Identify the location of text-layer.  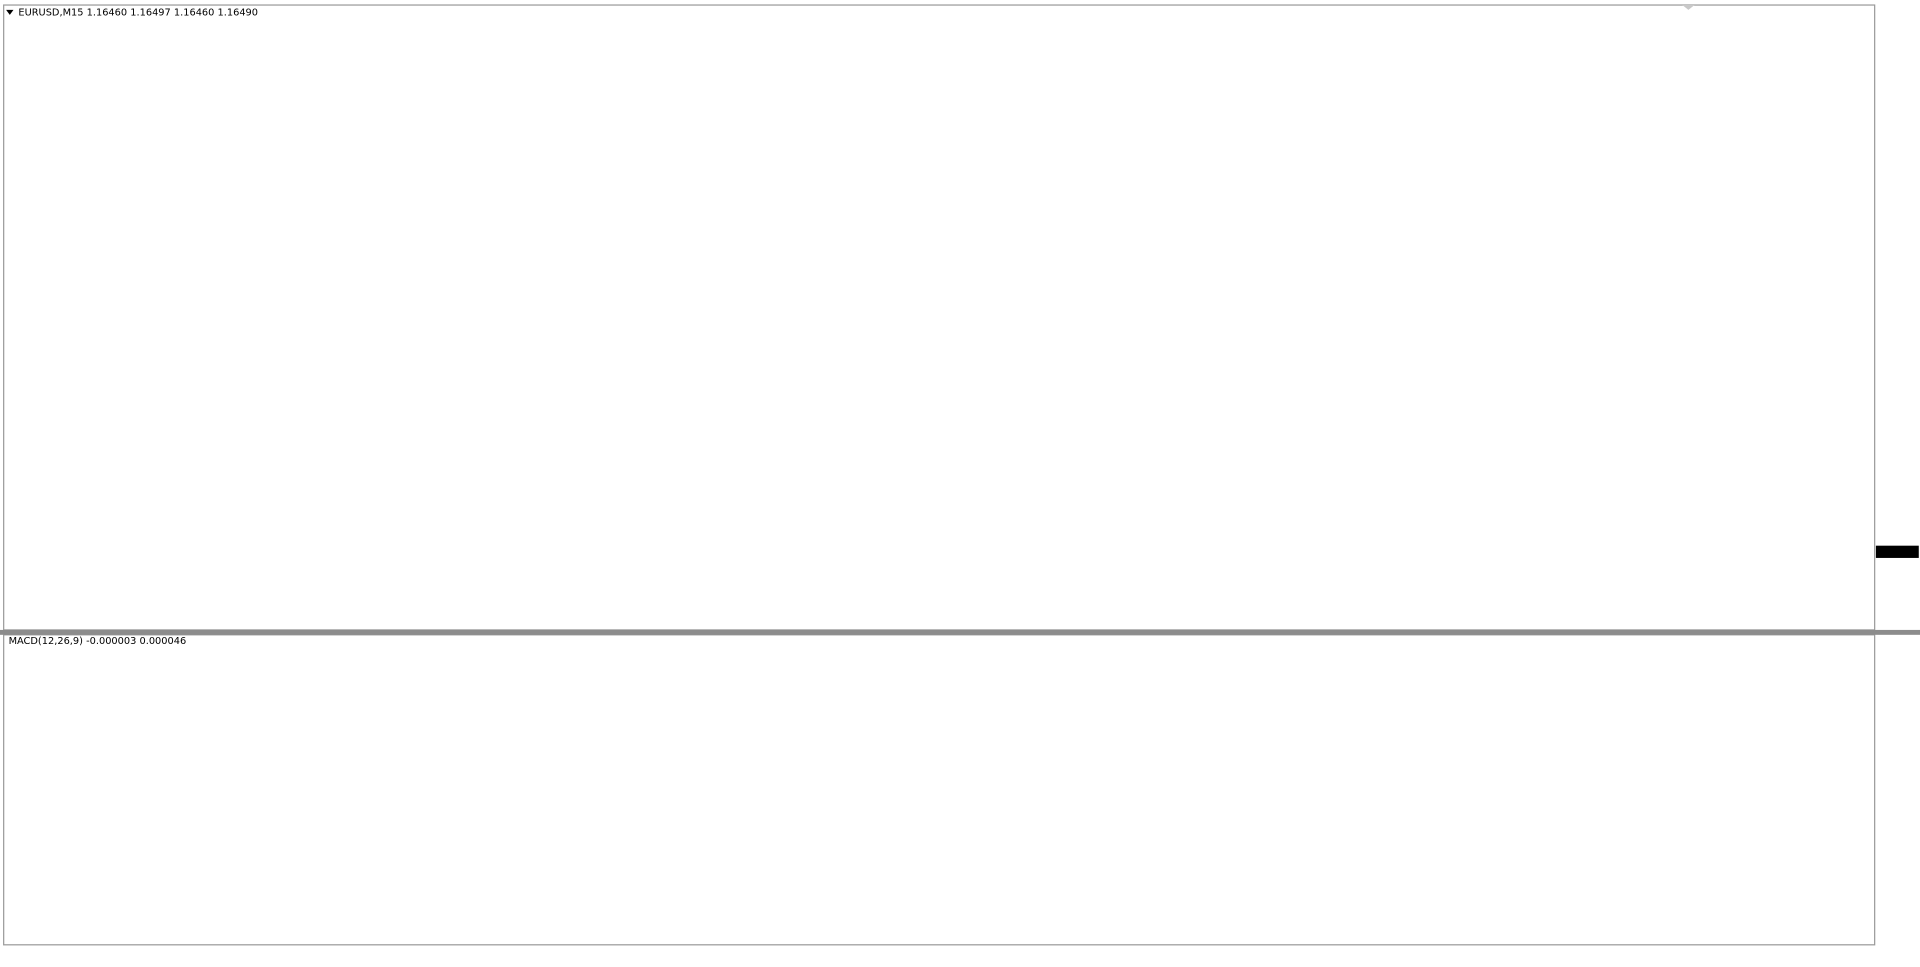
(1897, 551).